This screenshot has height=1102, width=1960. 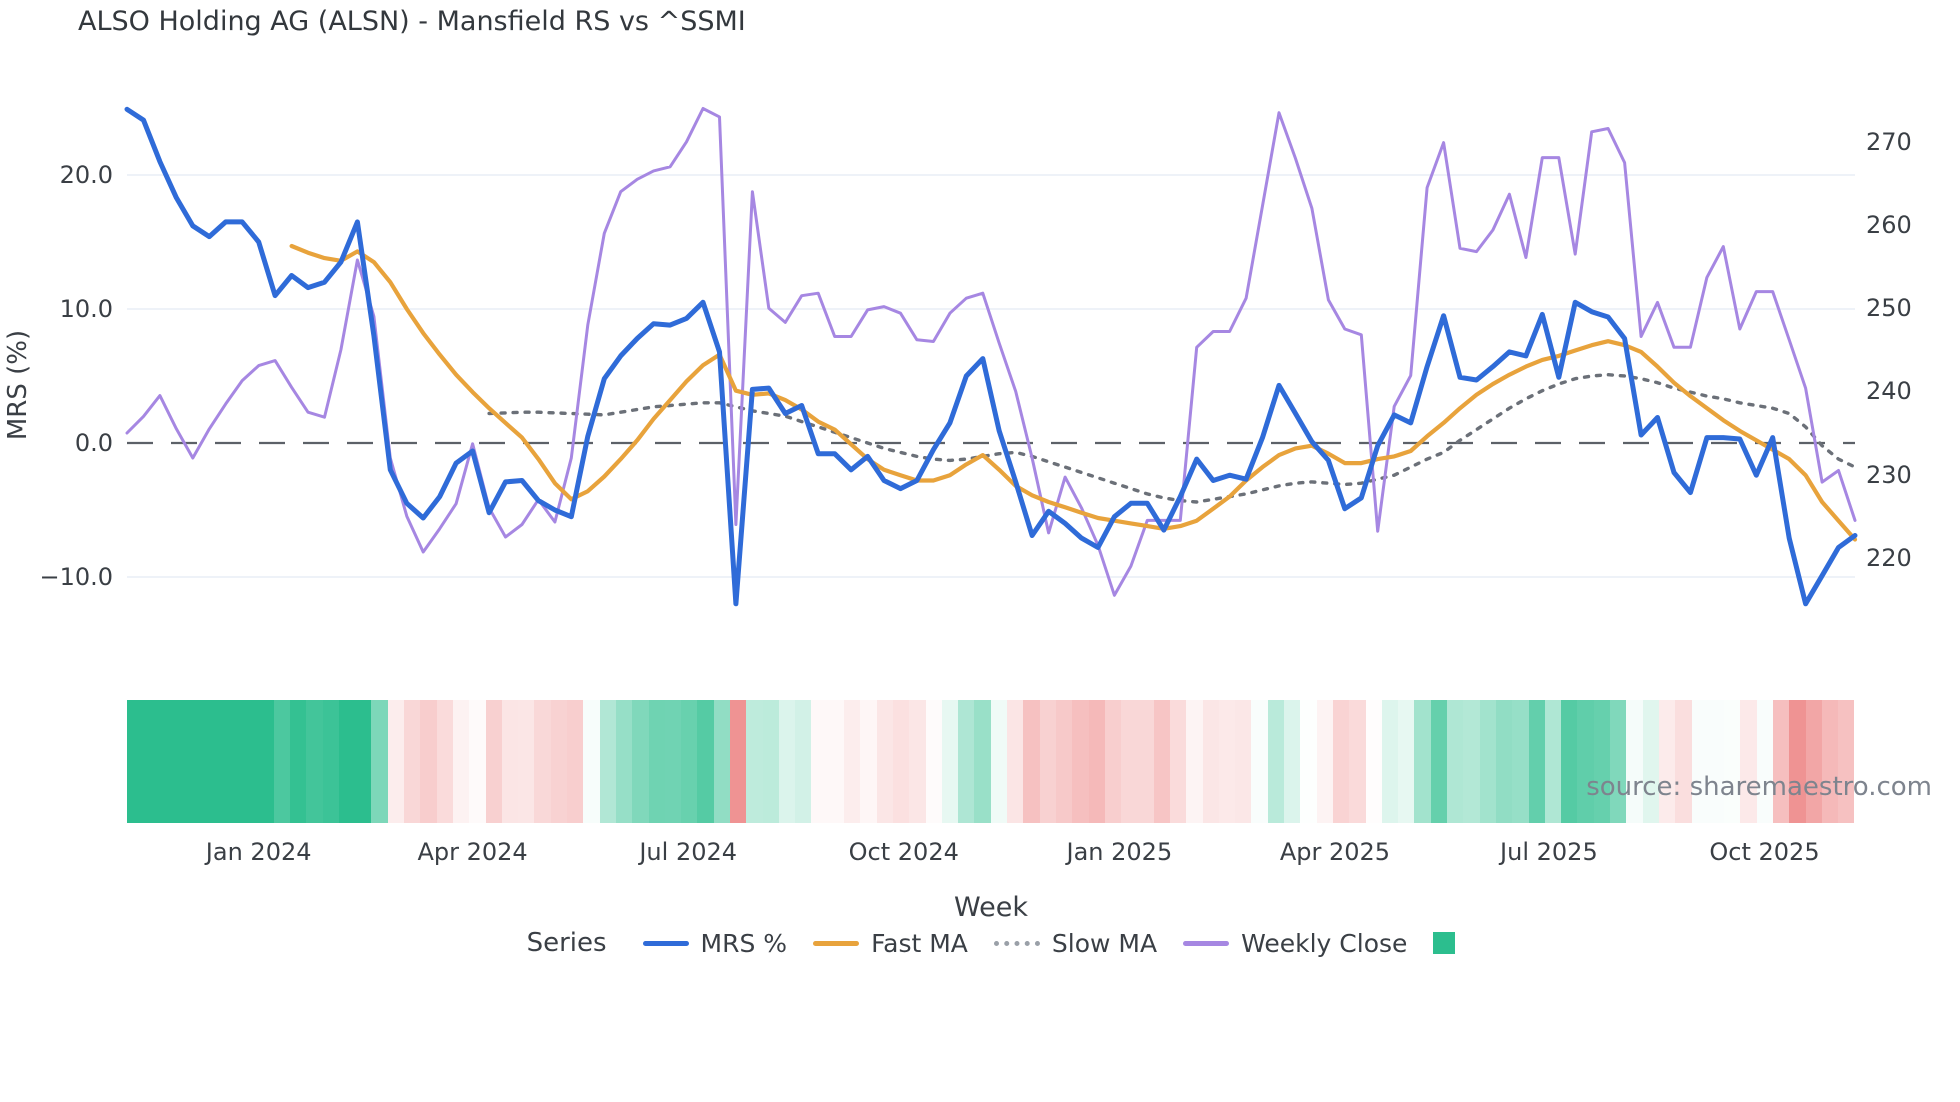 What do you see at coordinates (688, 852) in the screenshot?
I see `x-axis-tick: Jul 2024` at bounding box center [688, 852].